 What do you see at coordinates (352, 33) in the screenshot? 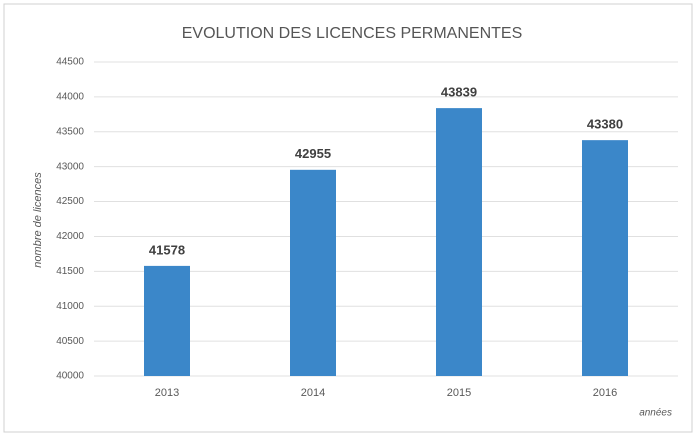
I see `chart-title: EVOLUTION DES LICENCES PERMANENTES` at bounding box center [352, 33].